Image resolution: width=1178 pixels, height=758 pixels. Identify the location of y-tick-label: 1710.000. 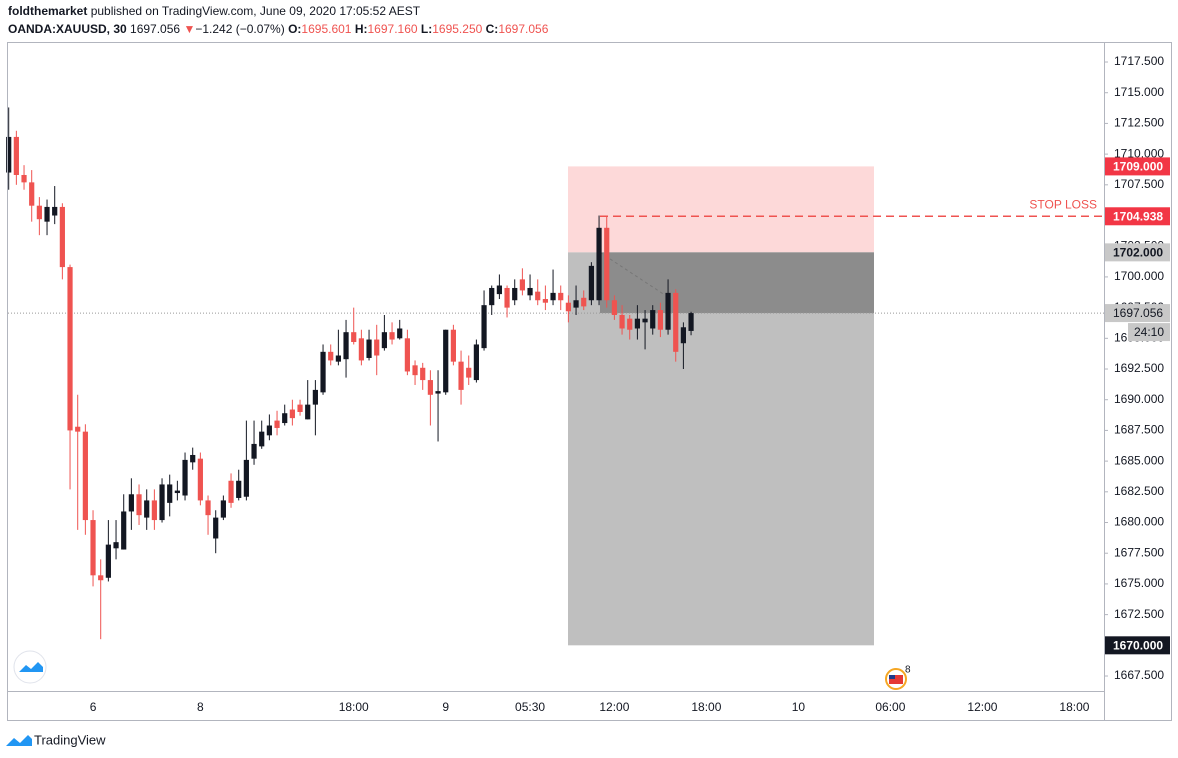
(1139, 153).